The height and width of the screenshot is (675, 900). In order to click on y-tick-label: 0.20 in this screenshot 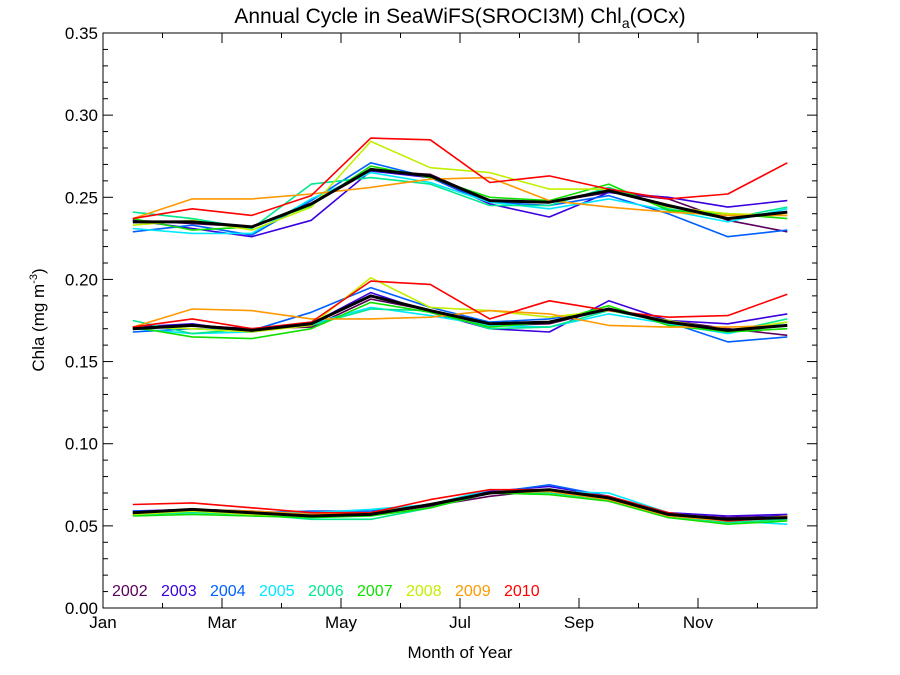, I will do `click(81, 279)`.